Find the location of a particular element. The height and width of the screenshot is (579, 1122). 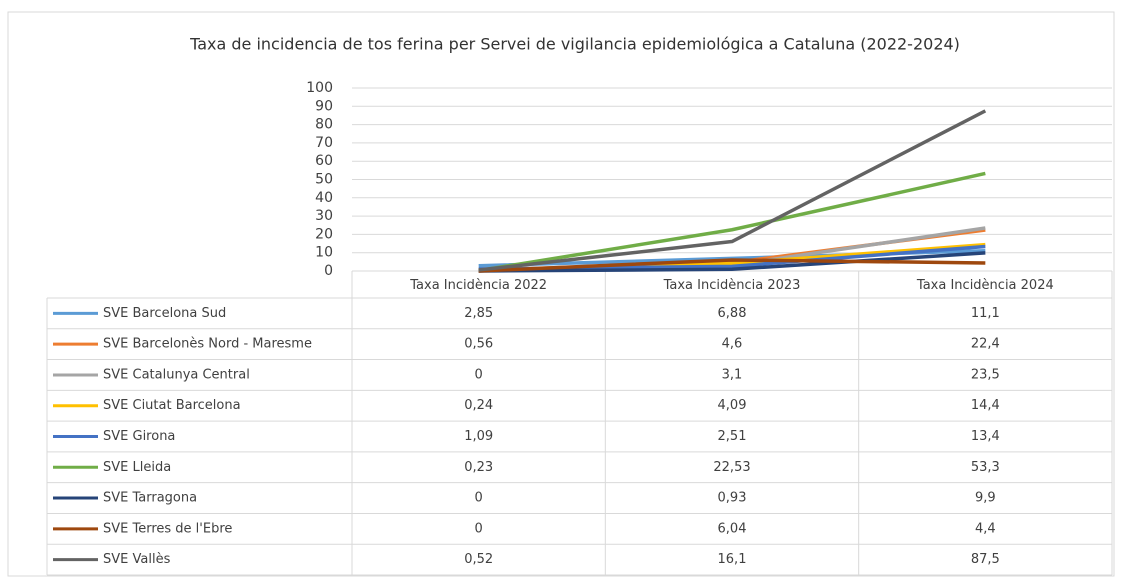

y-tick-label: 60 is located at coordinates (324, 161).